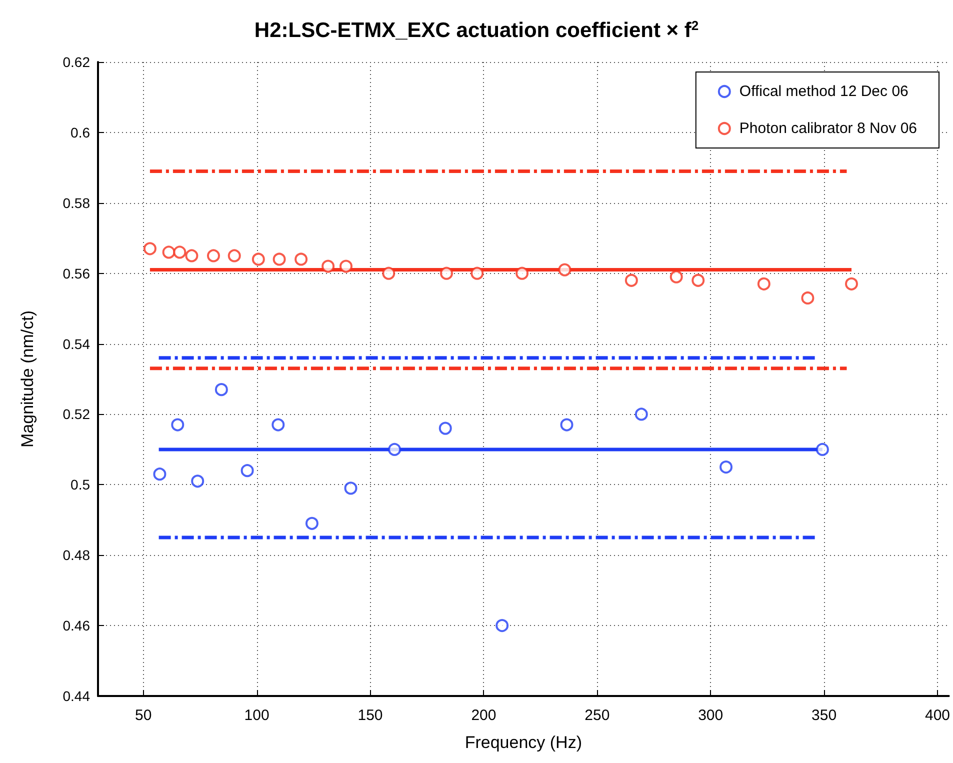 This screenshot has height=763, width=953. I want to click on y-tick-label: 0.58, so click(76, 202).